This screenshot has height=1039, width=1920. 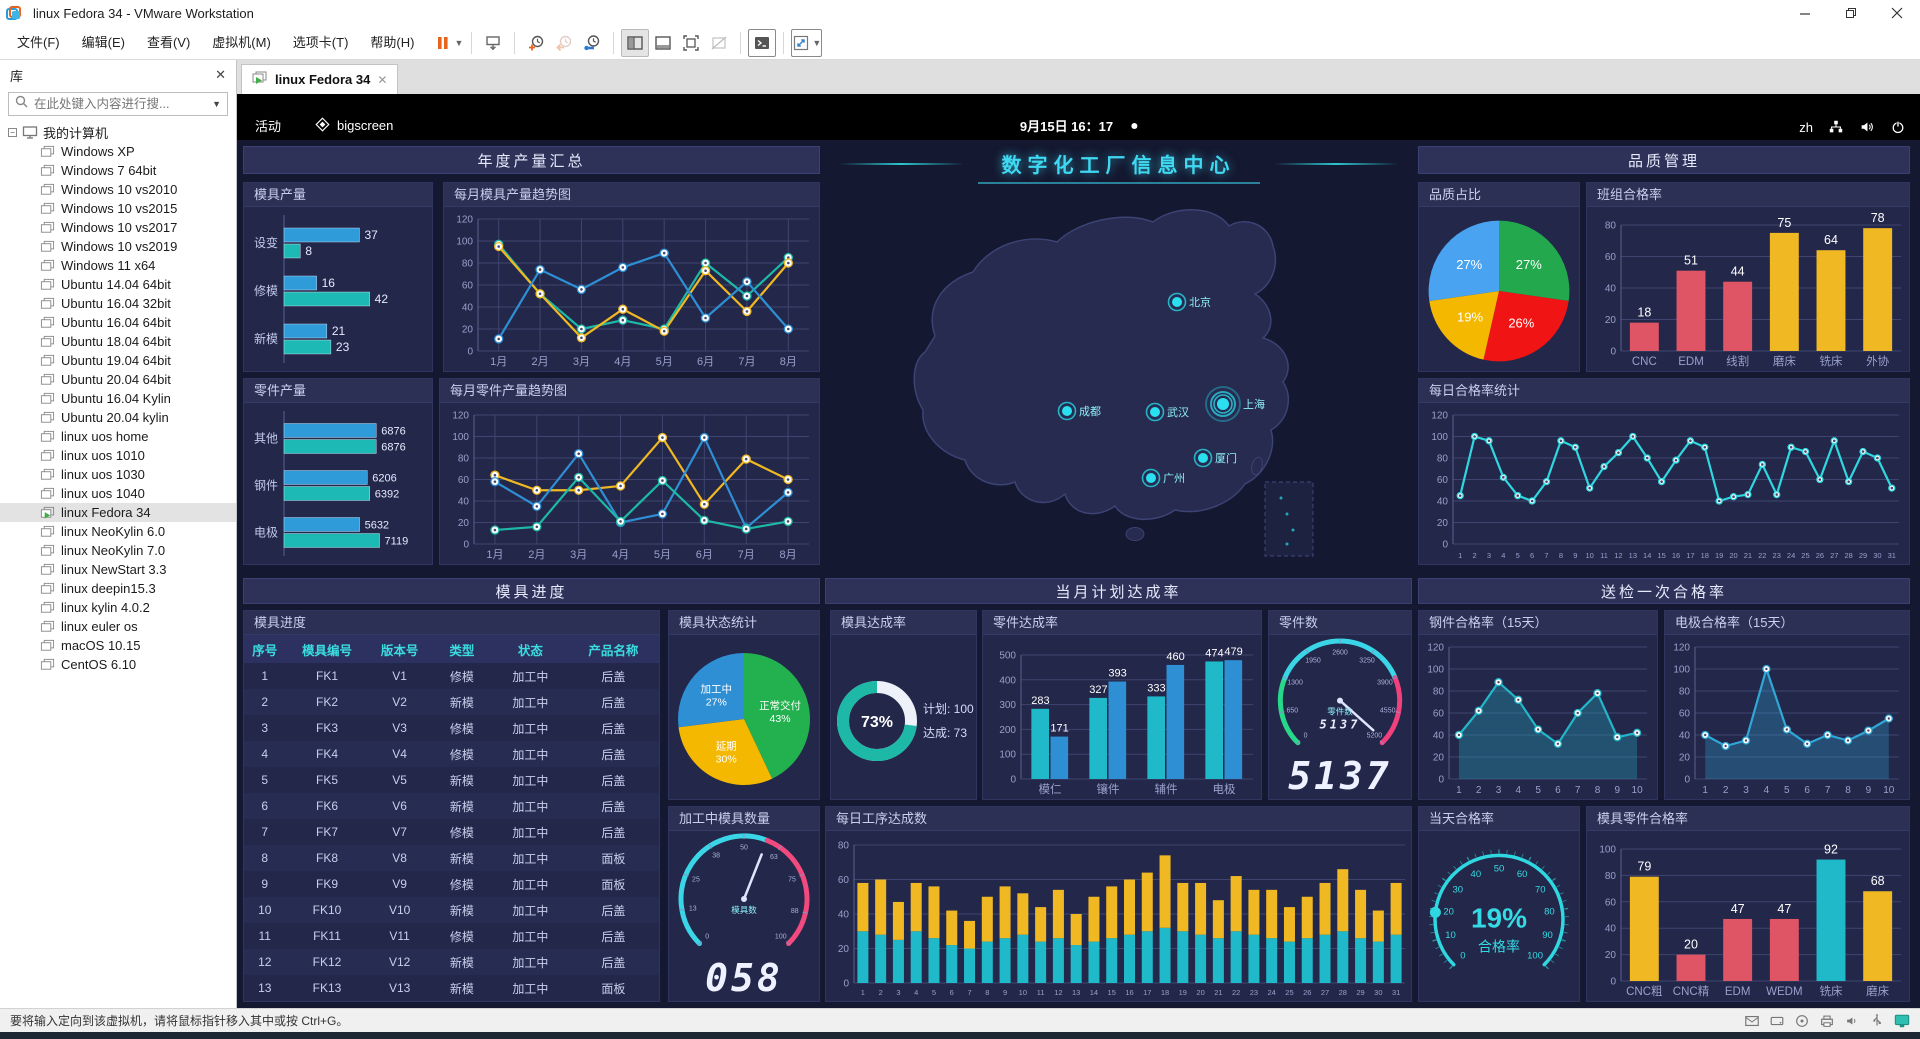 I want to click on vm-item-linux-uos-1040: linux uos 1040, so click(x=118, y=493).